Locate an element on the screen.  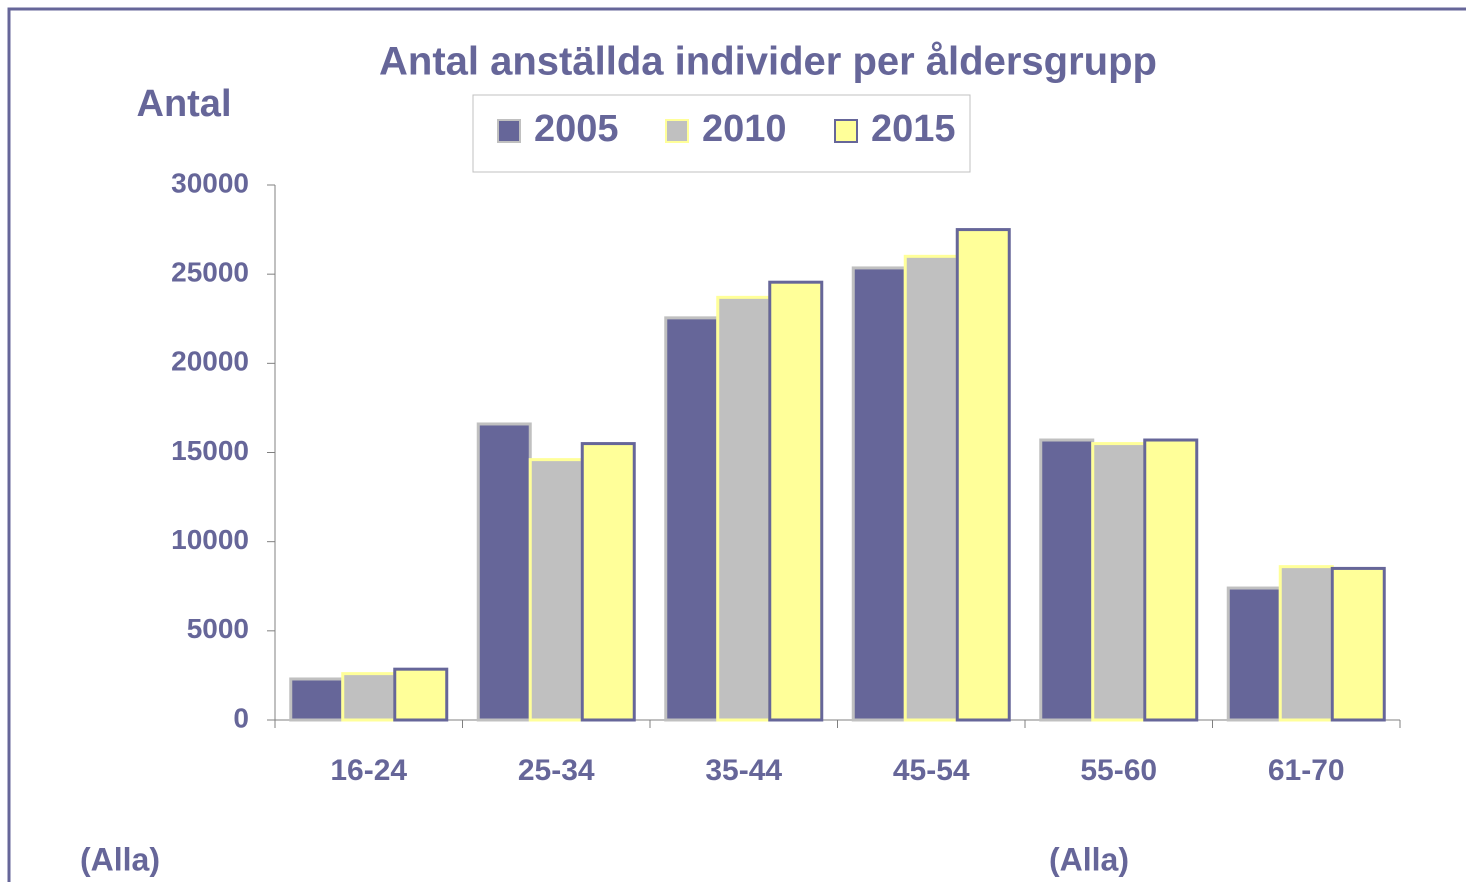
y-tick-label: 20000 is located at coordinates (210, 361).